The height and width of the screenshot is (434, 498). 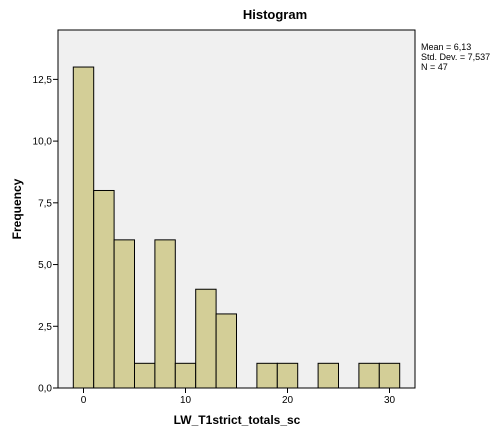 What do you see at coordinates (17, 208) in the screenshot?
I see `y-axis-title: Frequency` at bounding box center [17, 208].